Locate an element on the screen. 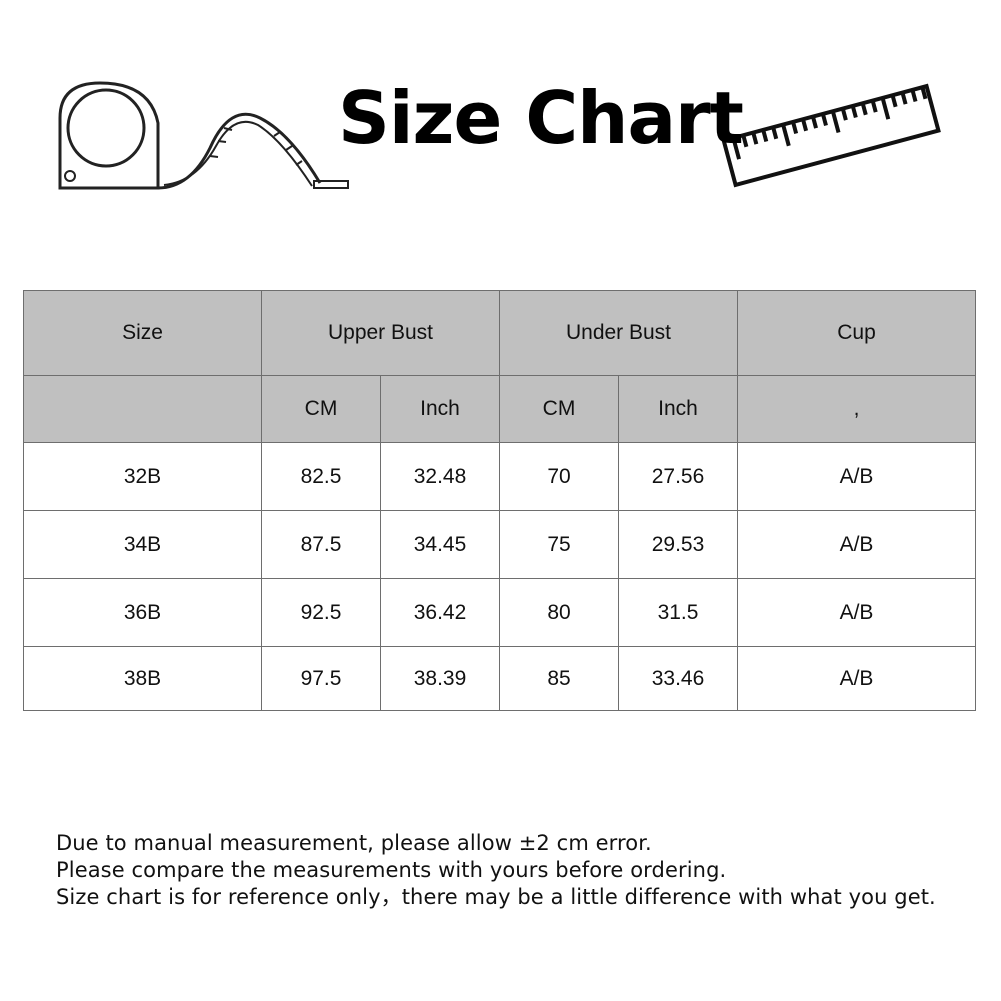 The image size is (1001, 1001). table-cell: 38.39 is located at coordinates (440, 678).